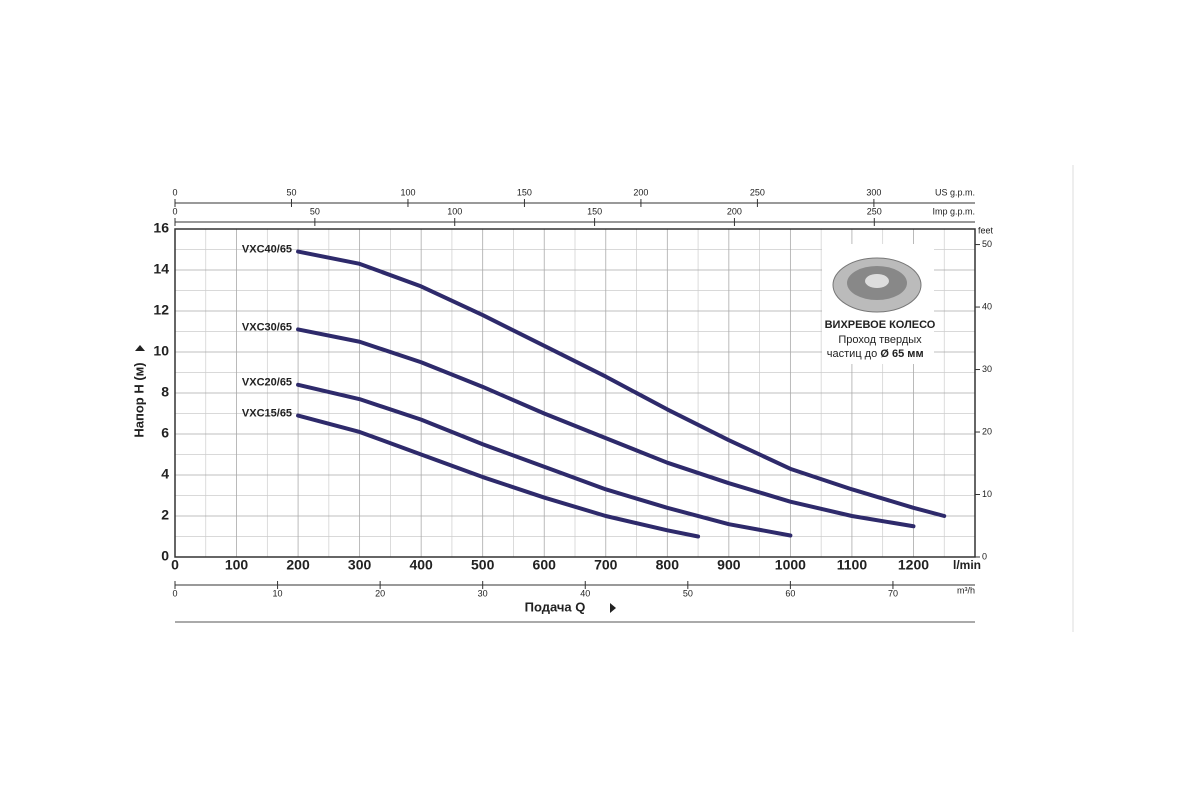 This screenshot has width=1200, height=800. What do you see at coordinates (987, 306) in the screenshot?
I see `y2-tick-label: 40` at bounding box center [987, 306].